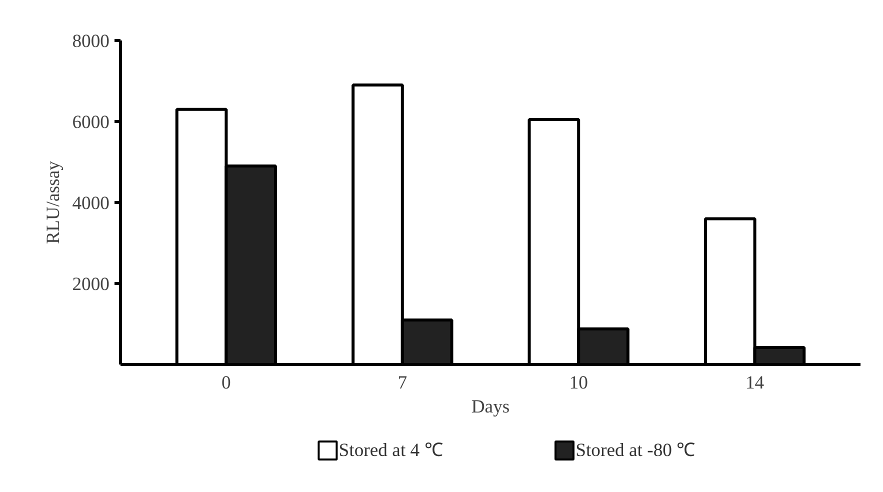 The image size is (883, 492). I want to click on x-axis-title: Days, so click(490, 407).